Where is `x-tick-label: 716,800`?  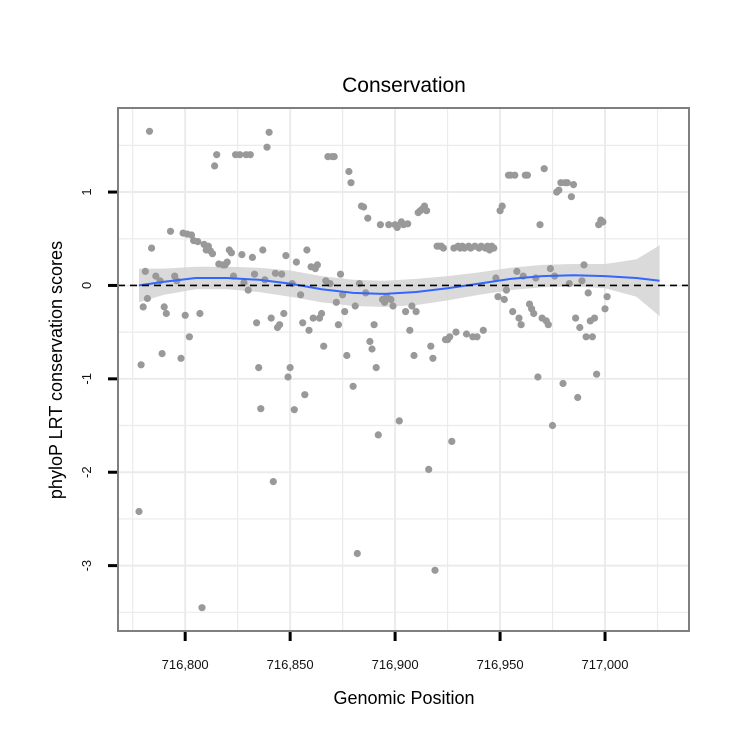 x-tick-label: 716,800 is located at coordinates (185, 664).